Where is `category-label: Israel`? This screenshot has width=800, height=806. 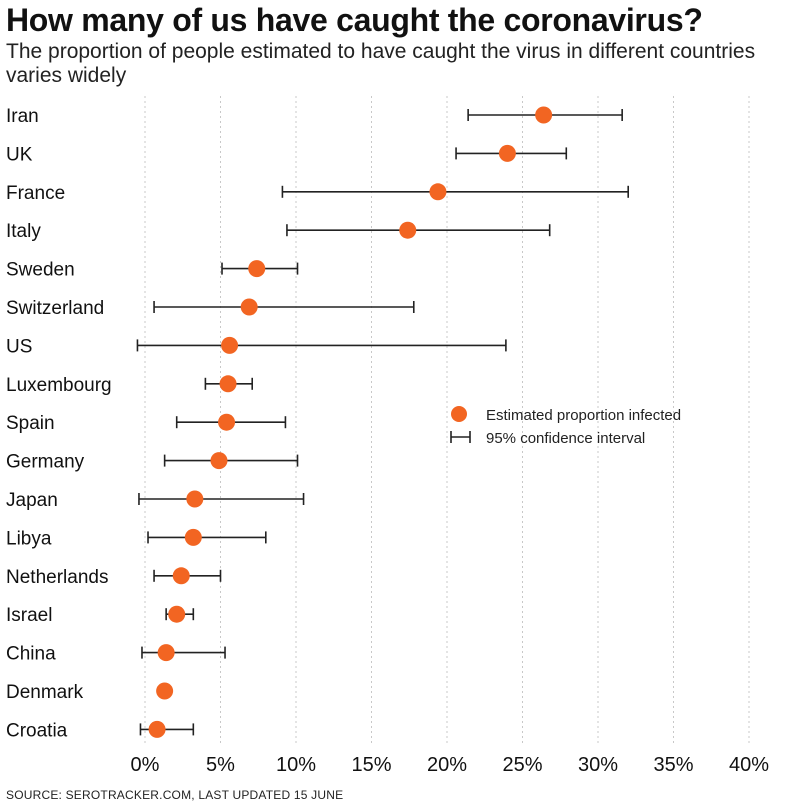
category-label: Israel is located at coordinates (29, 615).